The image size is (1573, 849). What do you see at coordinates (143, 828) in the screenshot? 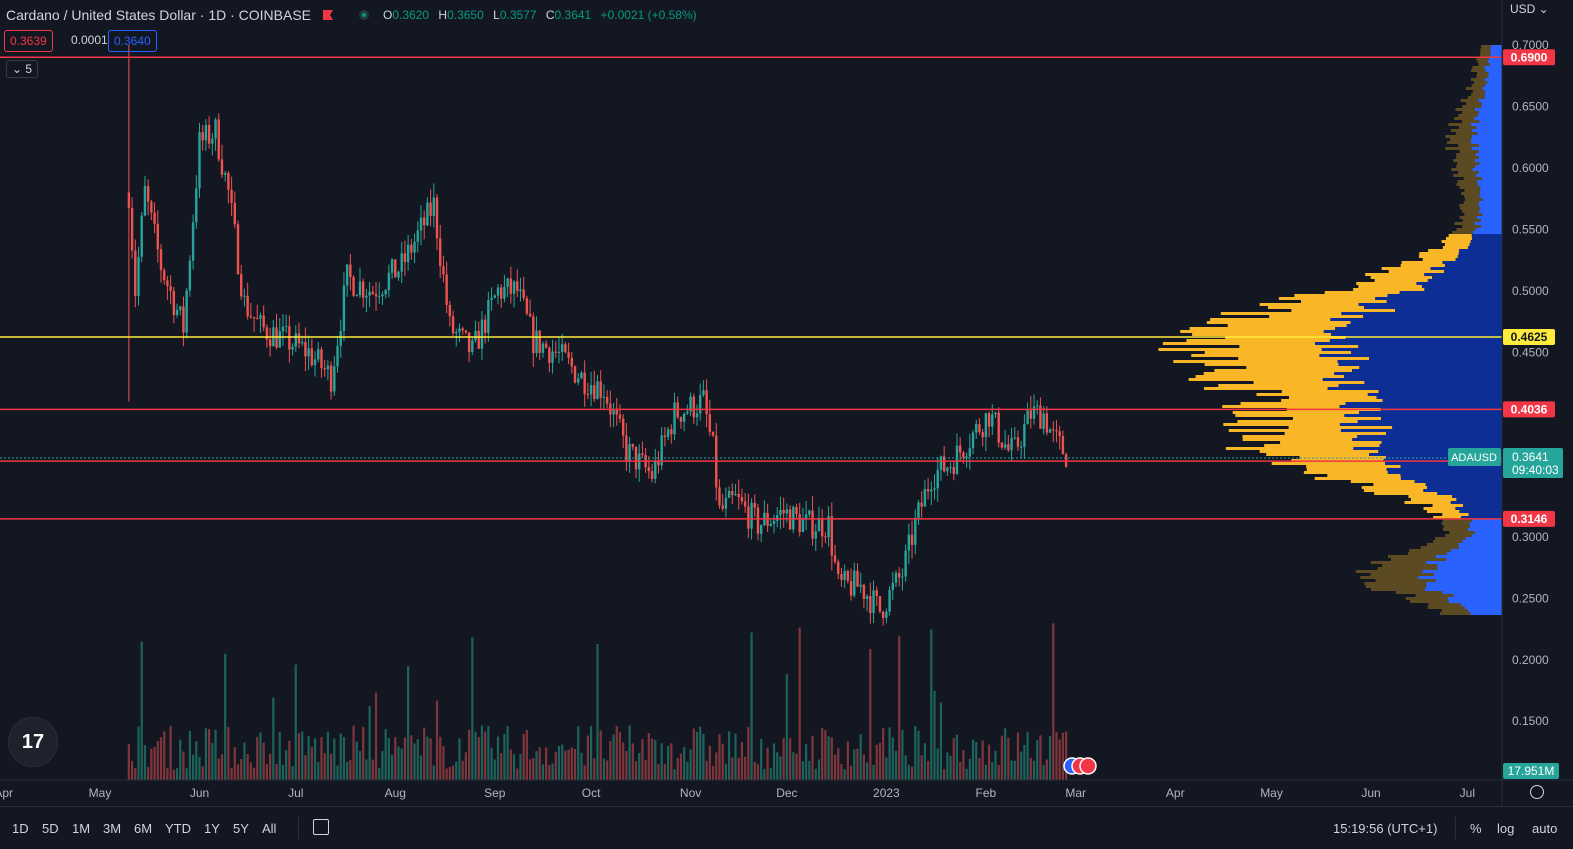
I see `range-6m-button: 6M` at bounding box center [143, 828].